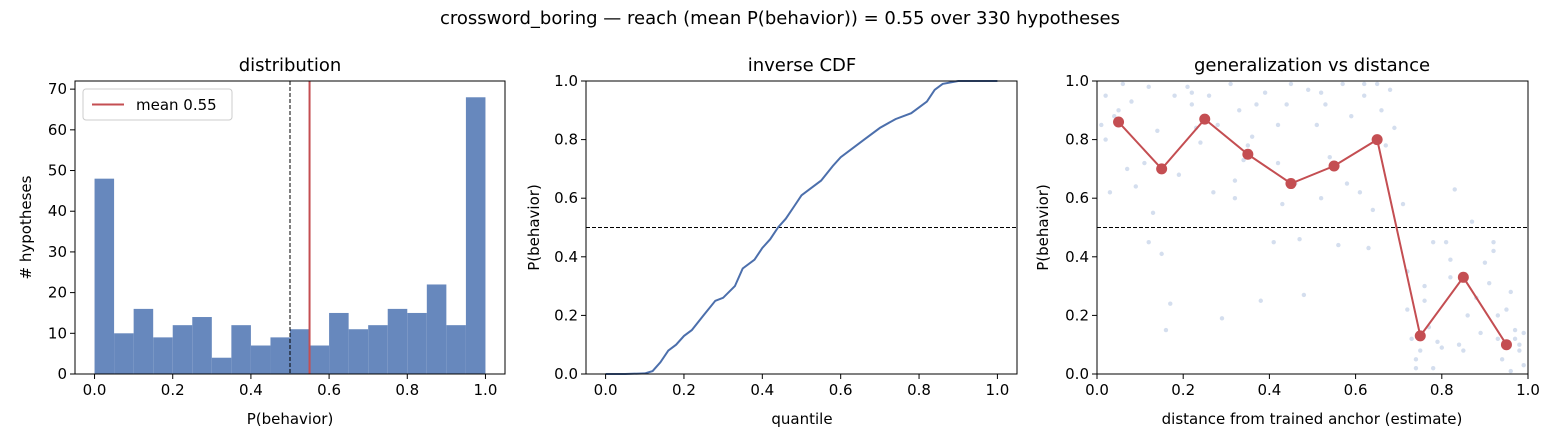  Describe the element at coordinates (802, 65) in the screenshot. I see `inverse-cdf-title: inverse CDF` at that location.